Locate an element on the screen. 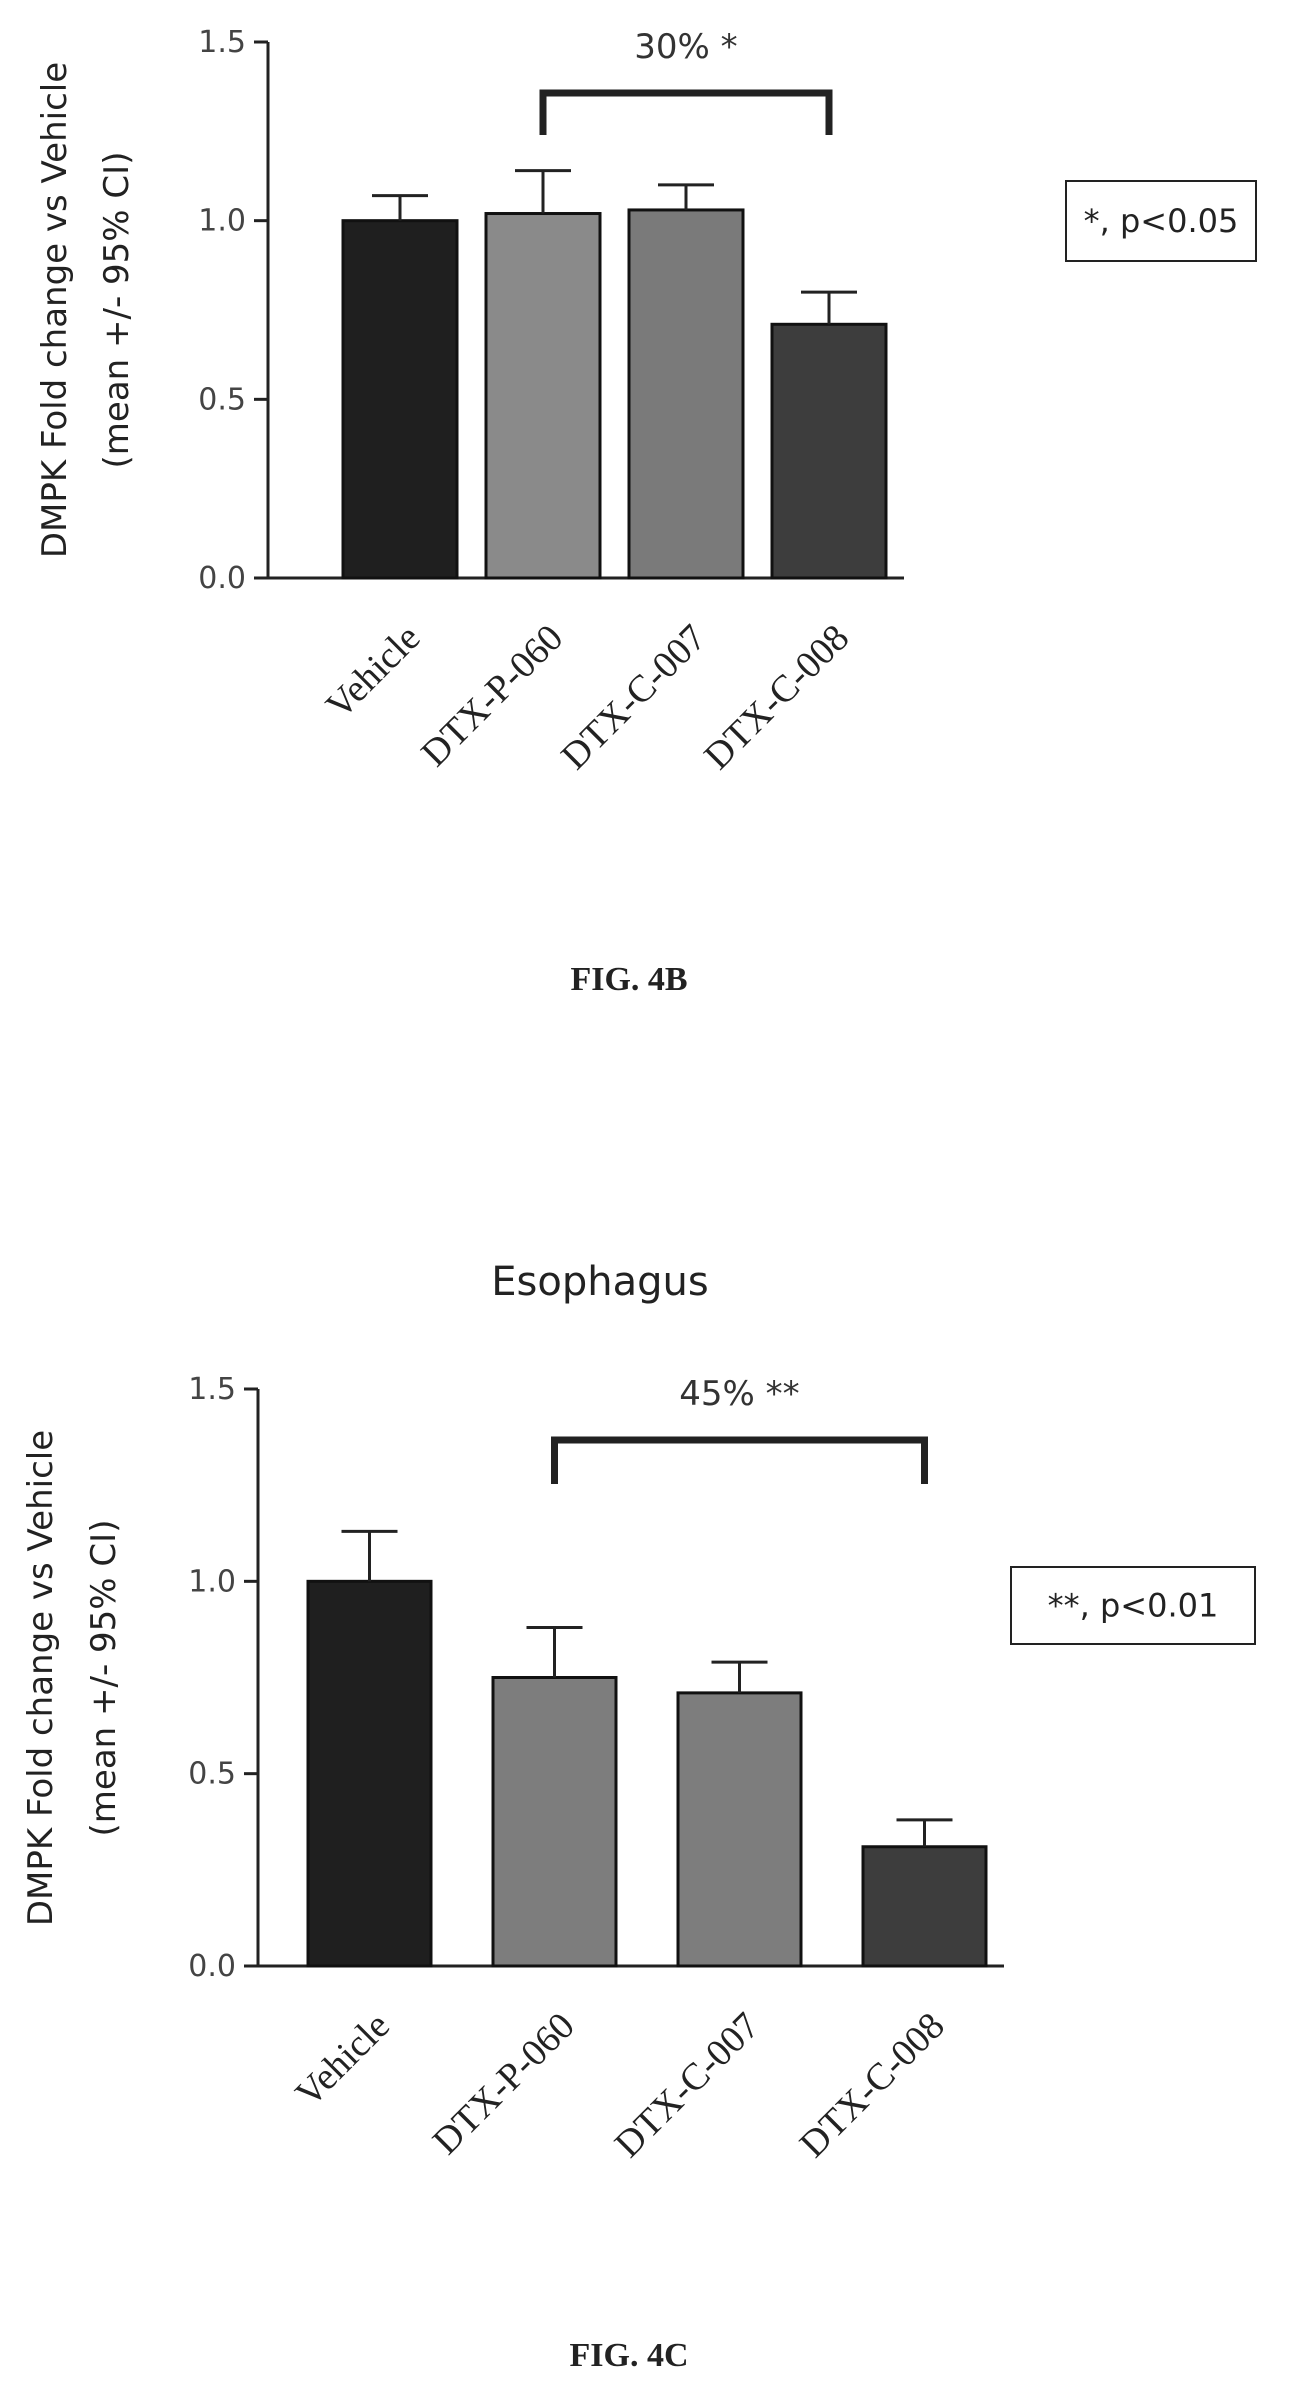  significance-note: **, p<0.01 is located at coordinates (1133, 1606).